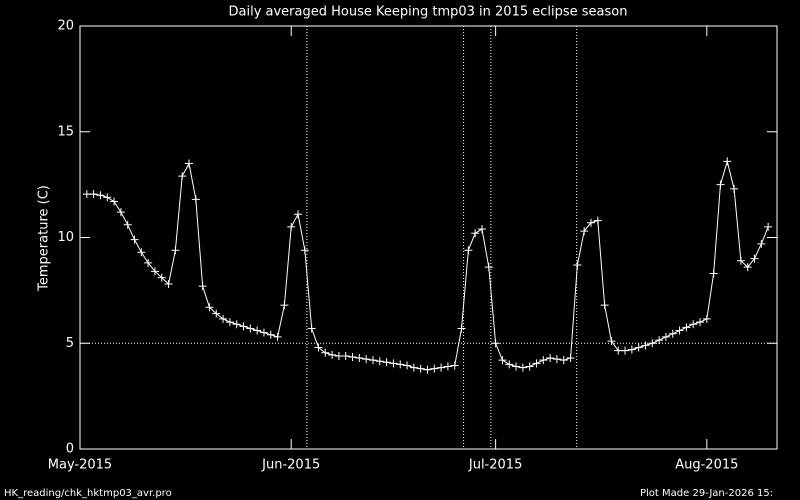 Image resolution: width=800 pixels, height=500 pixels. I want to click on y-tick-label: 15, so click(65, 131).